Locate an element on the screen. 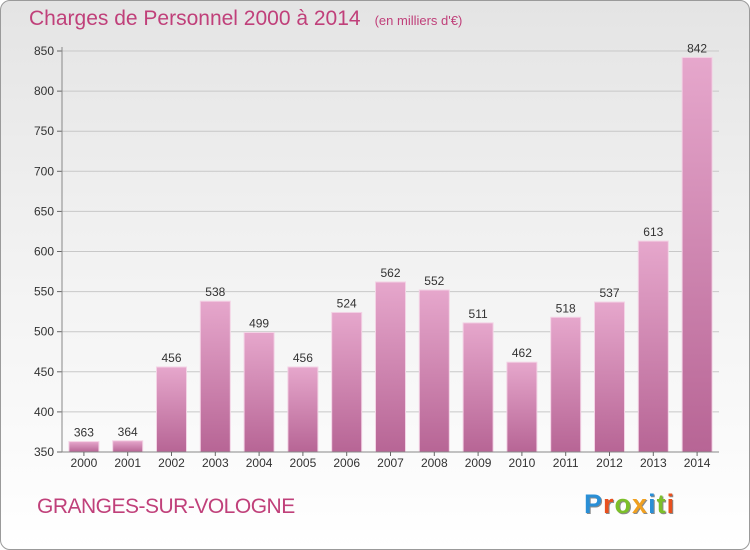  bar-value-label: 364 is located at coordinates (128, 432).